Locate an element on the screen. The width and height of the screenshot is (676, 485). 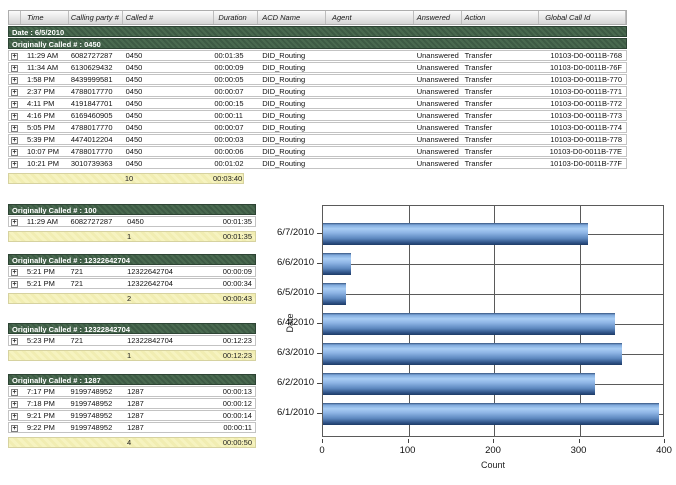
gridline-horizontal is located at coordinates (493, 264).